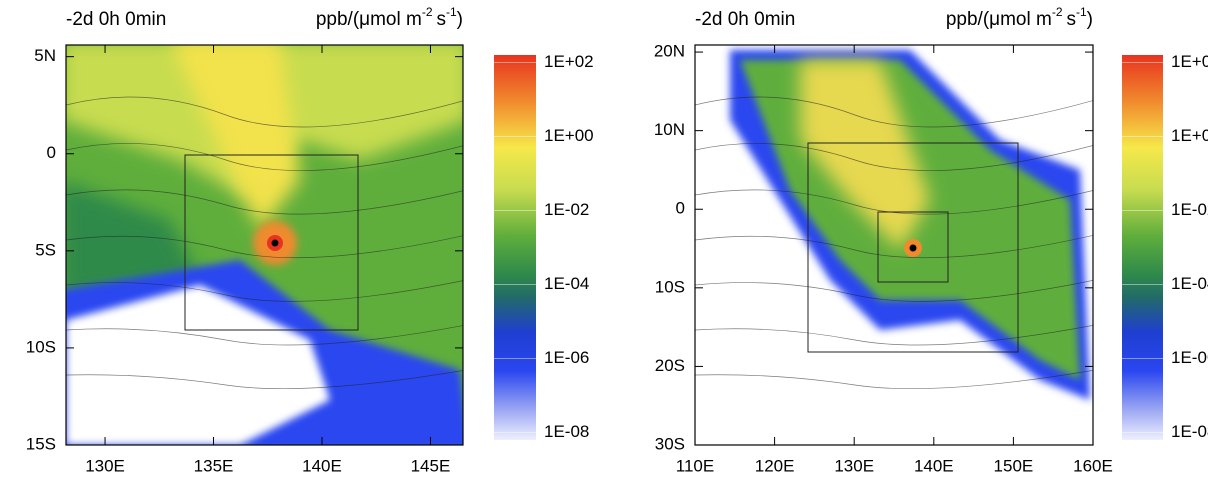  Describe the element at coordinates (1093, 465) in the screenshot. I see `x-tick-label: 160E` at that location.